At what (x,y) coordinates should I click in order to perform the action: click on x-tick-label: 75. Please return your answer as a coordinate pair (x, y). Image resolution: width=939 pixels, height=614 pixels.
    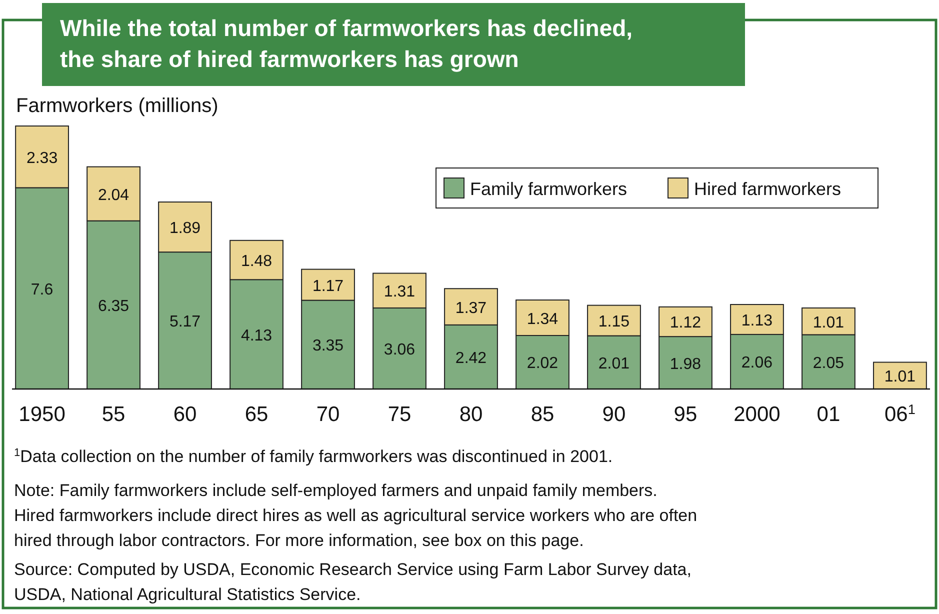
    Looking at the image, I should click on (400, 414).